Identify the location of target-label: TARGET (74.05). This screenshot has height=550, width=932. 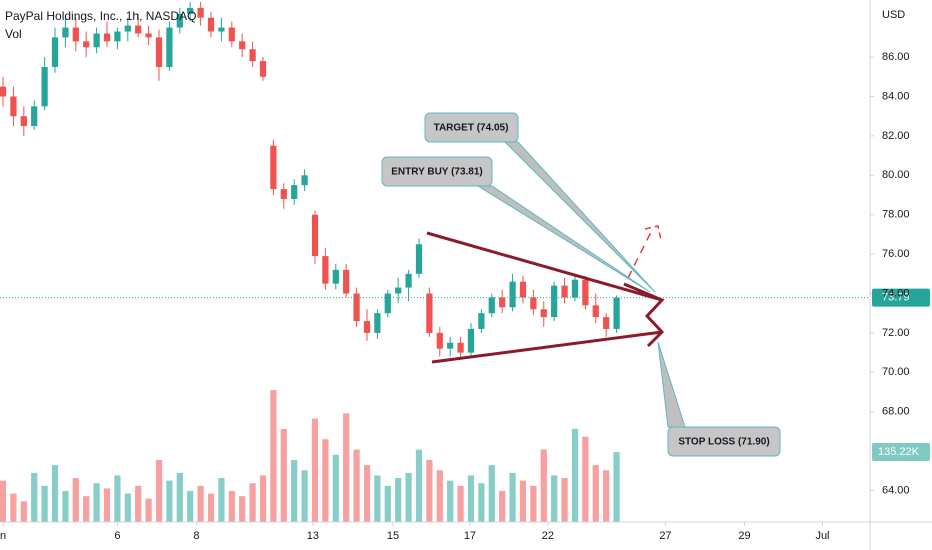
(471, 128).